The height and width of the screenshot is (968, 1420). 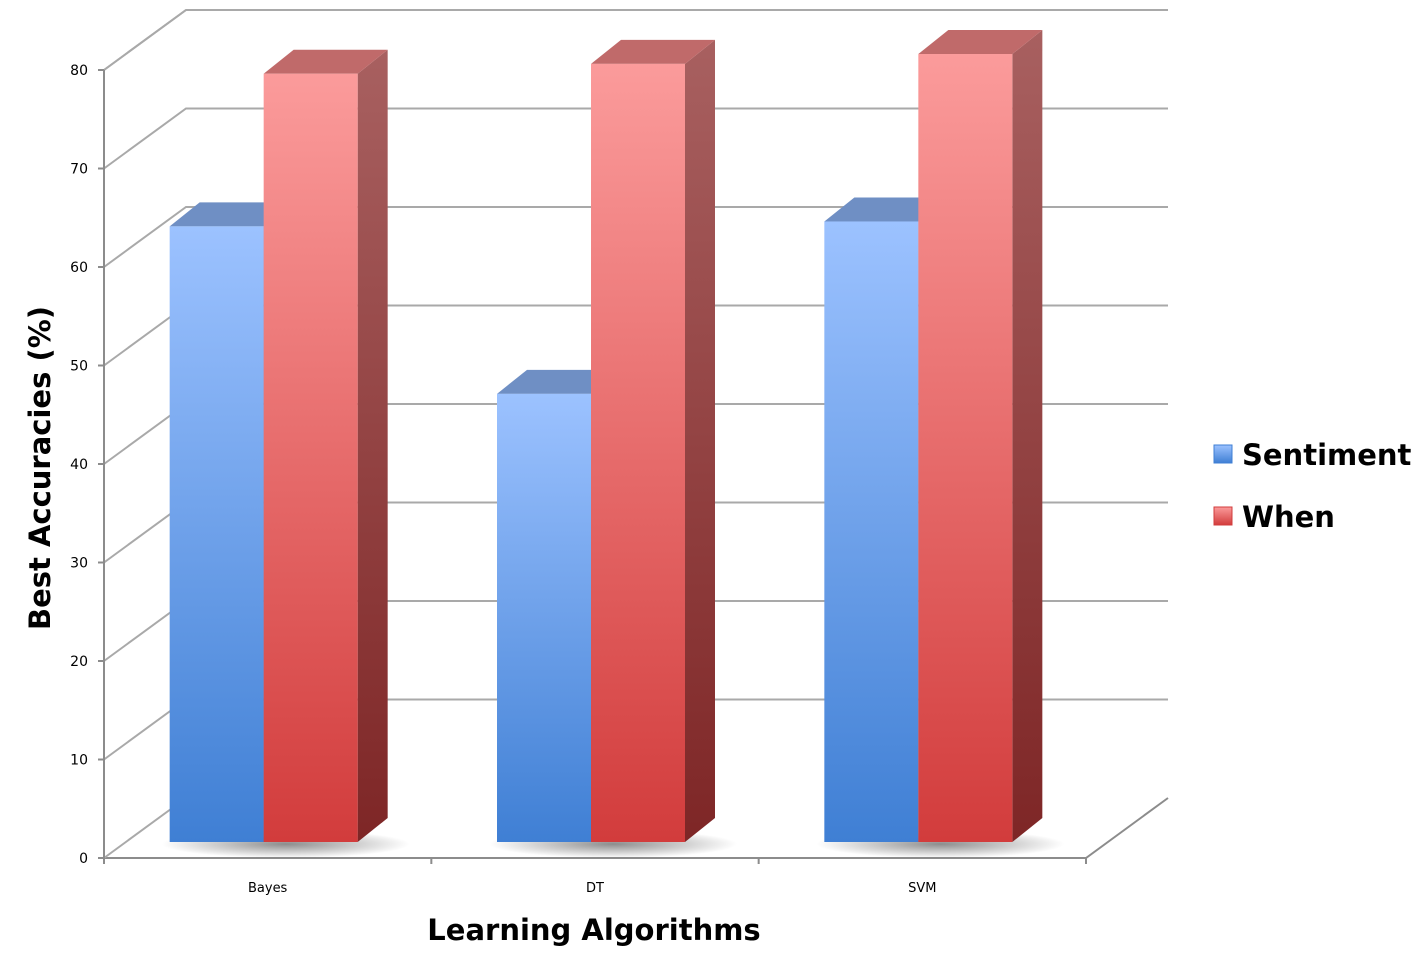 I want to click on y-axis-title: Best Accuracies (%), so click(x=40, y=468).